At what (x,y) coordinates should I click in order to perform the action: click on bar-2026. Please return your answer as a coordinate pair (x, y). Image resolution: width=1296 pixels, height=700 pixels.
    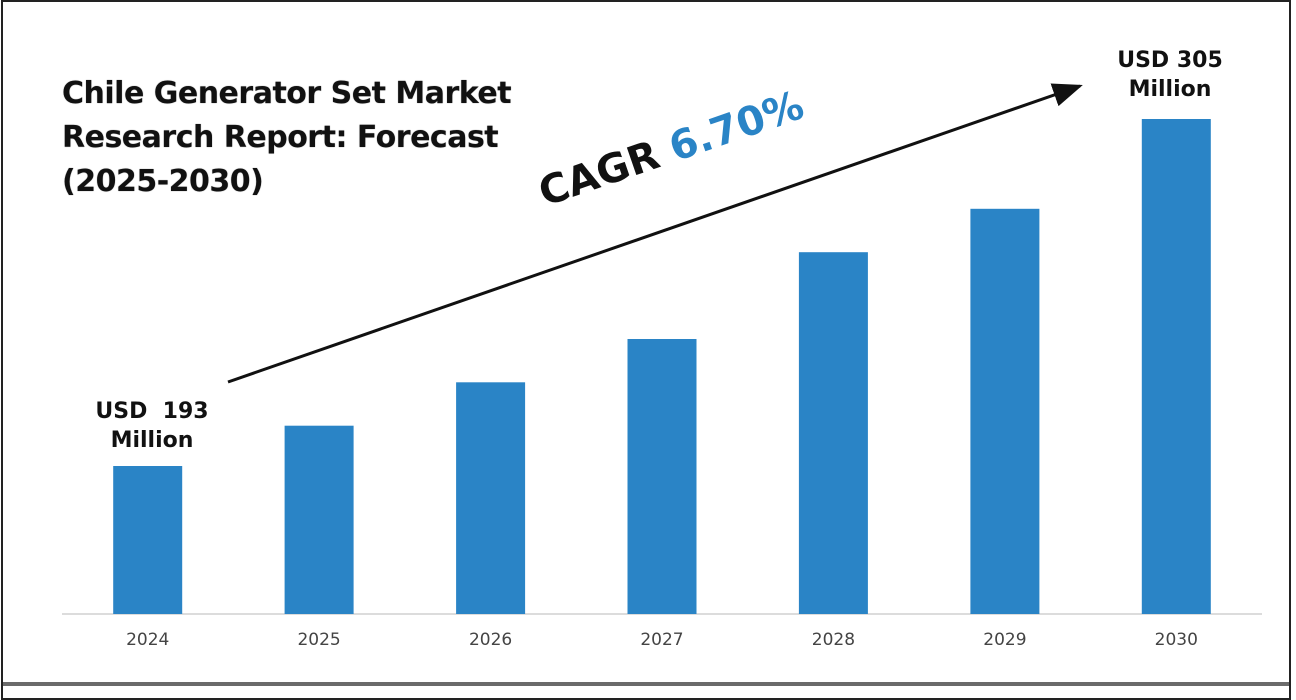
    Looking at the image, I should click on (491, 498).